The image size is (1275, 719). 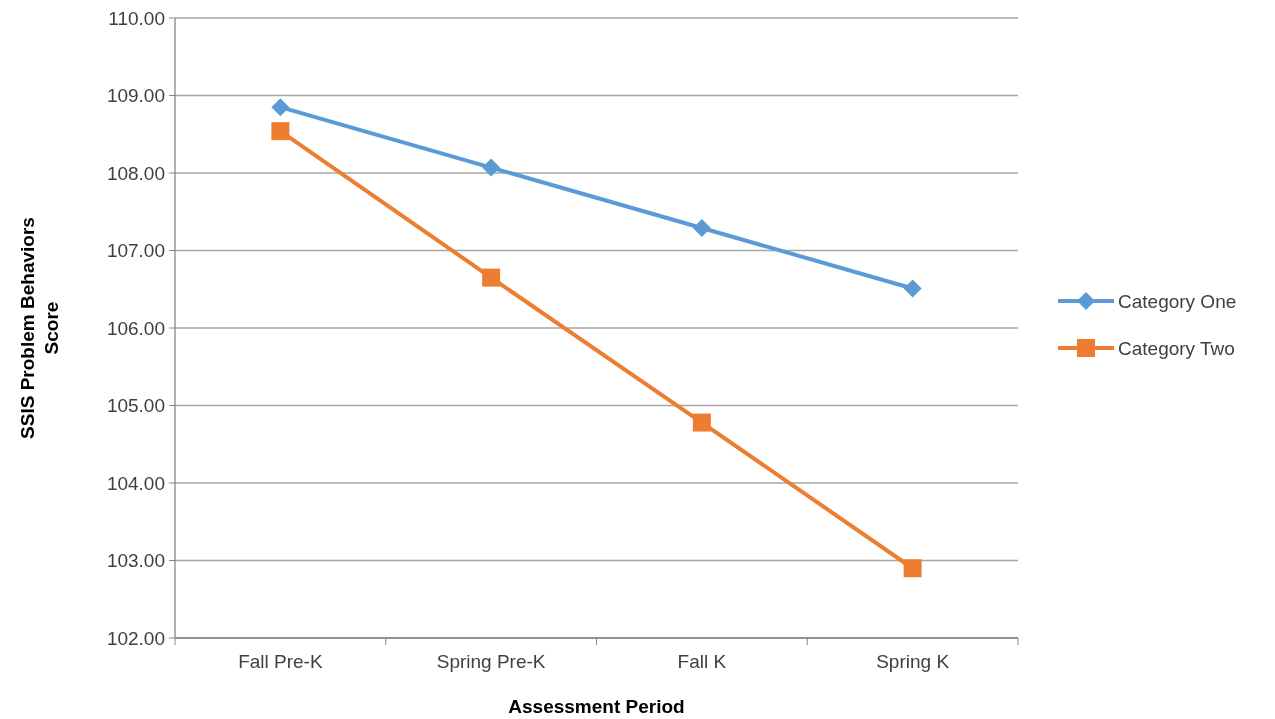 What do you see at coordinates (136, 18) in the screenshot?
I see `y-tick-label: 110.00` at bounding box center [136, 18].